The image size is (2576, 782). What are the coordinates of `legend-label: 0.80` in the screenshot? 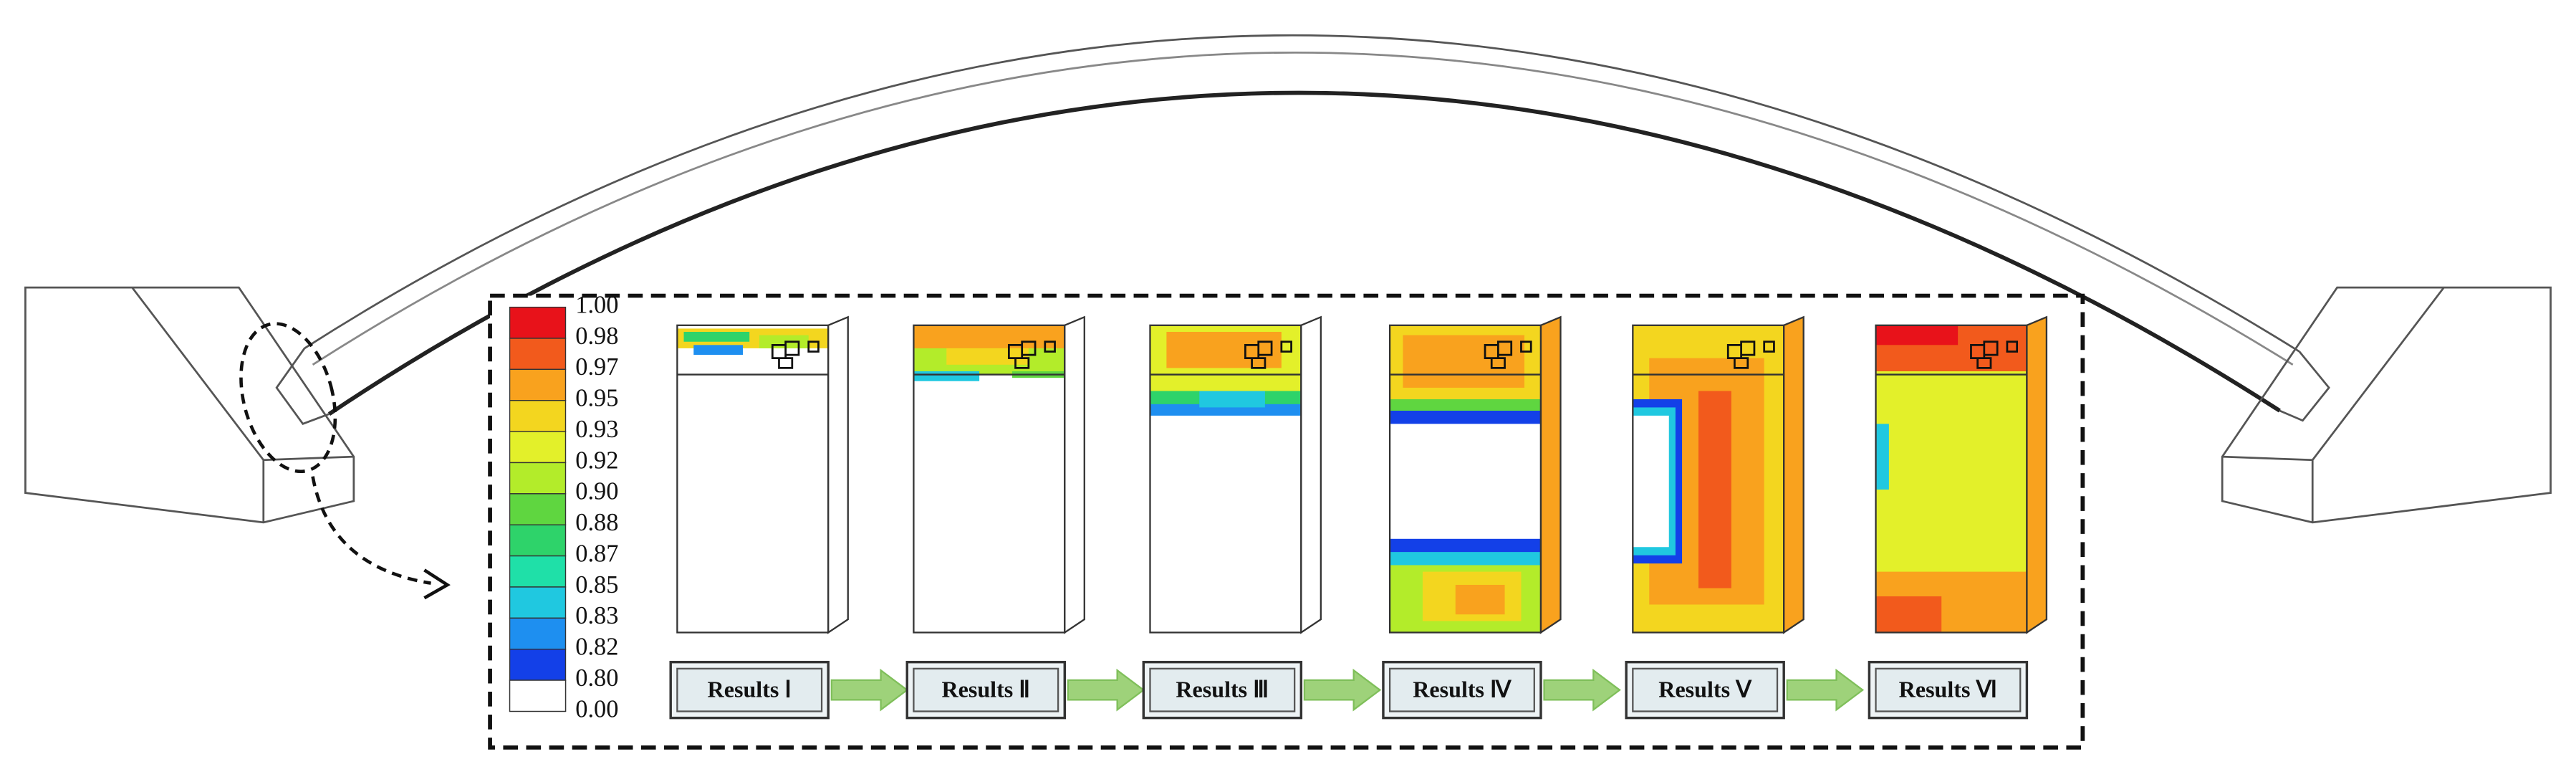 It's located at (596, 678).